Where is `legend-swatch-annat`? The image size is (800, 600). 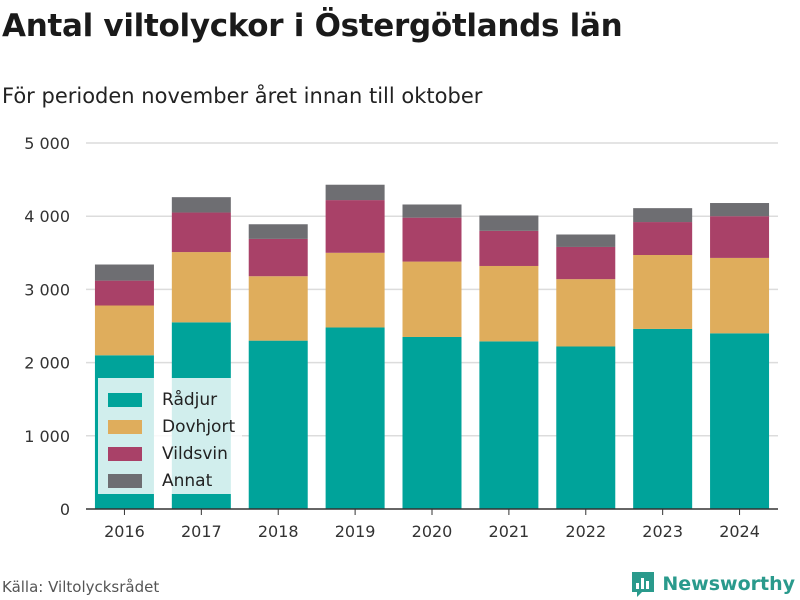 legend-swatch-annat is located at coordinates (125, 480).